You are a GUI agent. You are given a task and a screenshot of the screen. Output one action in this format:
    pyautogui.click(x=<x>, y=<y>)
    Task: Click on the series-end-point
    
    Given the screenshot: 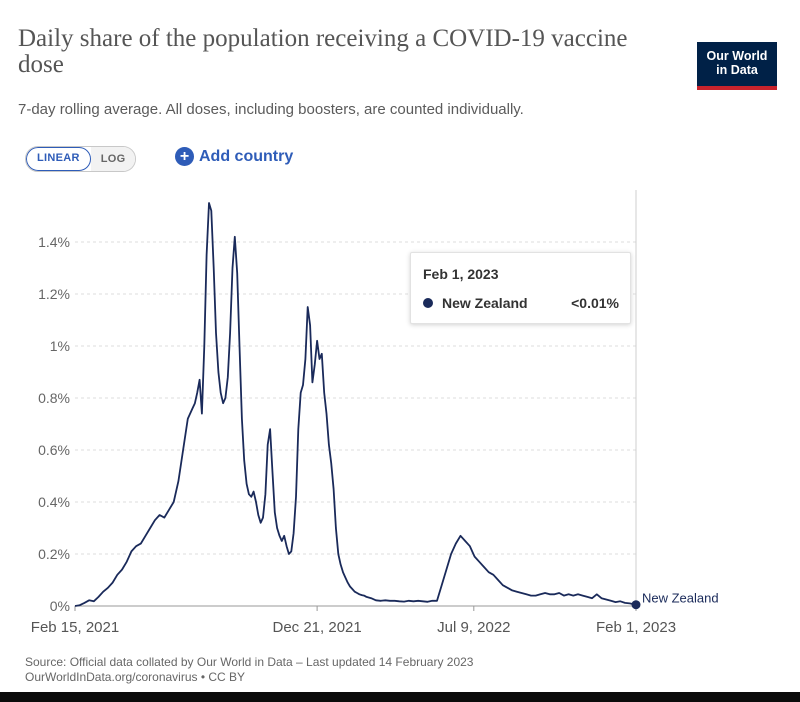 What is the action you would take?
    pyautogui.click(x=636, y=605)
    